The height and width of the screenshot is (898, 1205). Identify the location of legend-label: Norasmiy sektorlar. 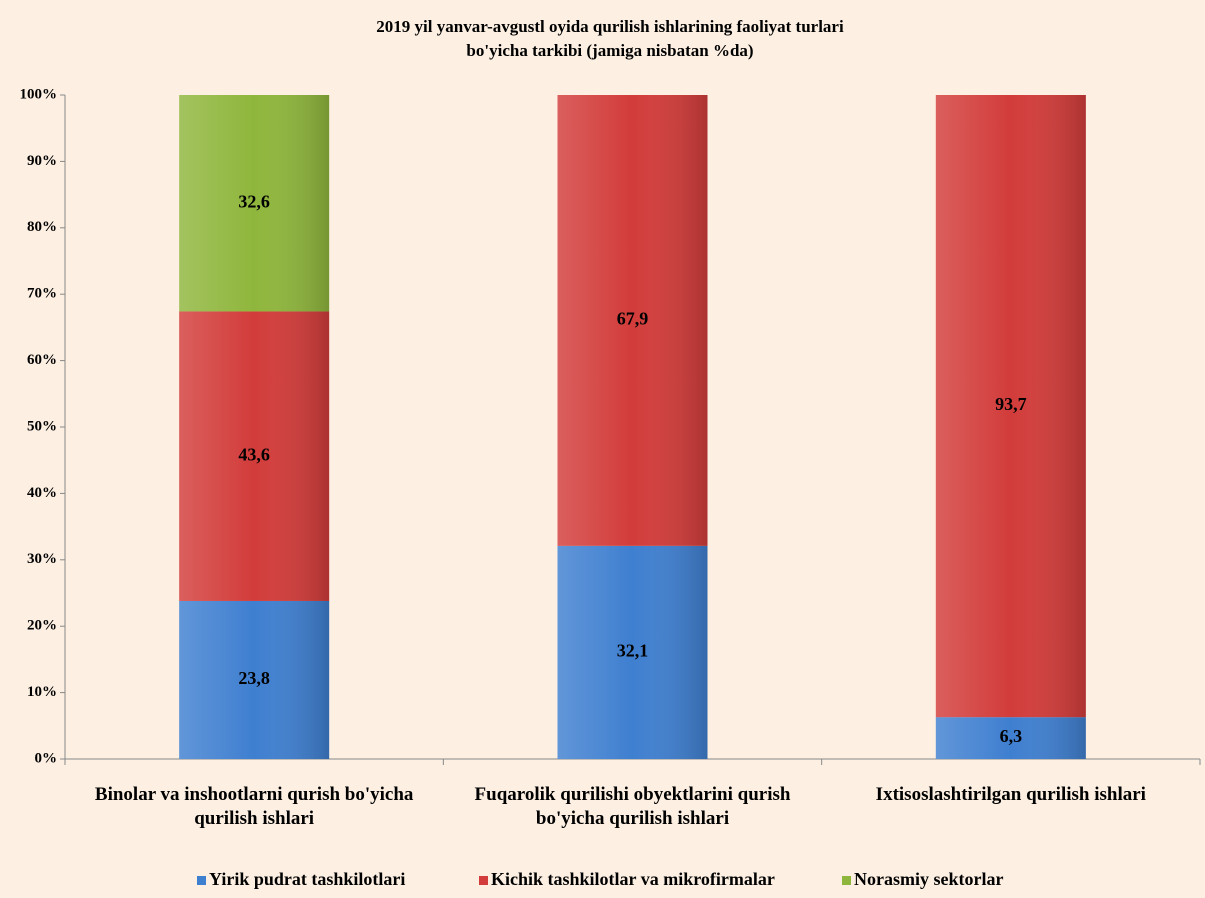
(928, 879).